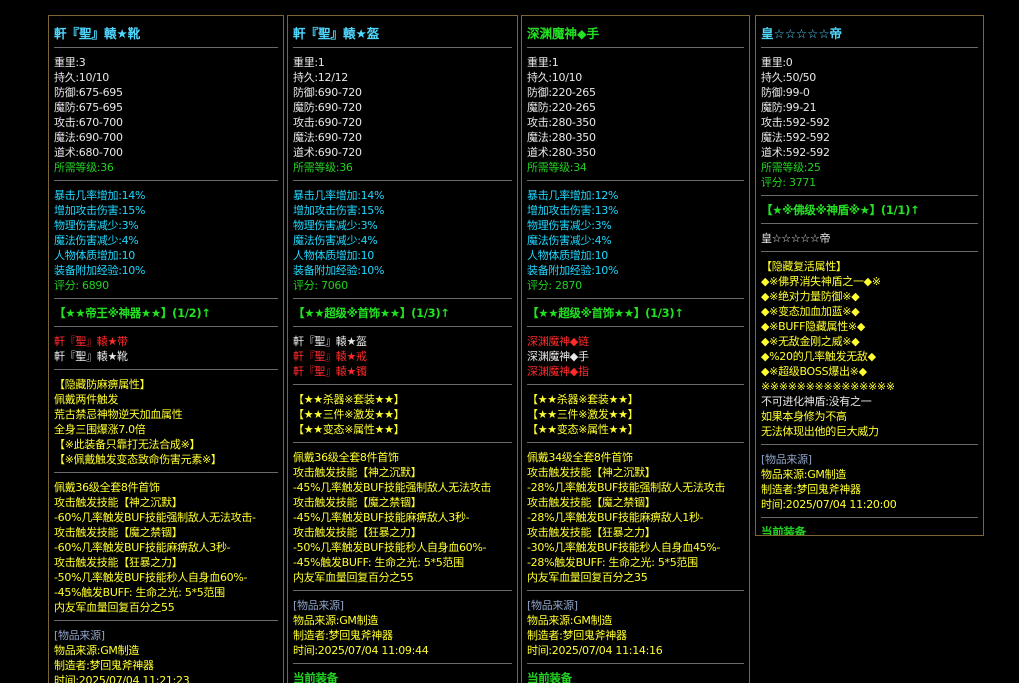 The image size is (1019, 683). I want to click on tooltip-line: 全身三围爆涨7.0倍, so click(100, 429).